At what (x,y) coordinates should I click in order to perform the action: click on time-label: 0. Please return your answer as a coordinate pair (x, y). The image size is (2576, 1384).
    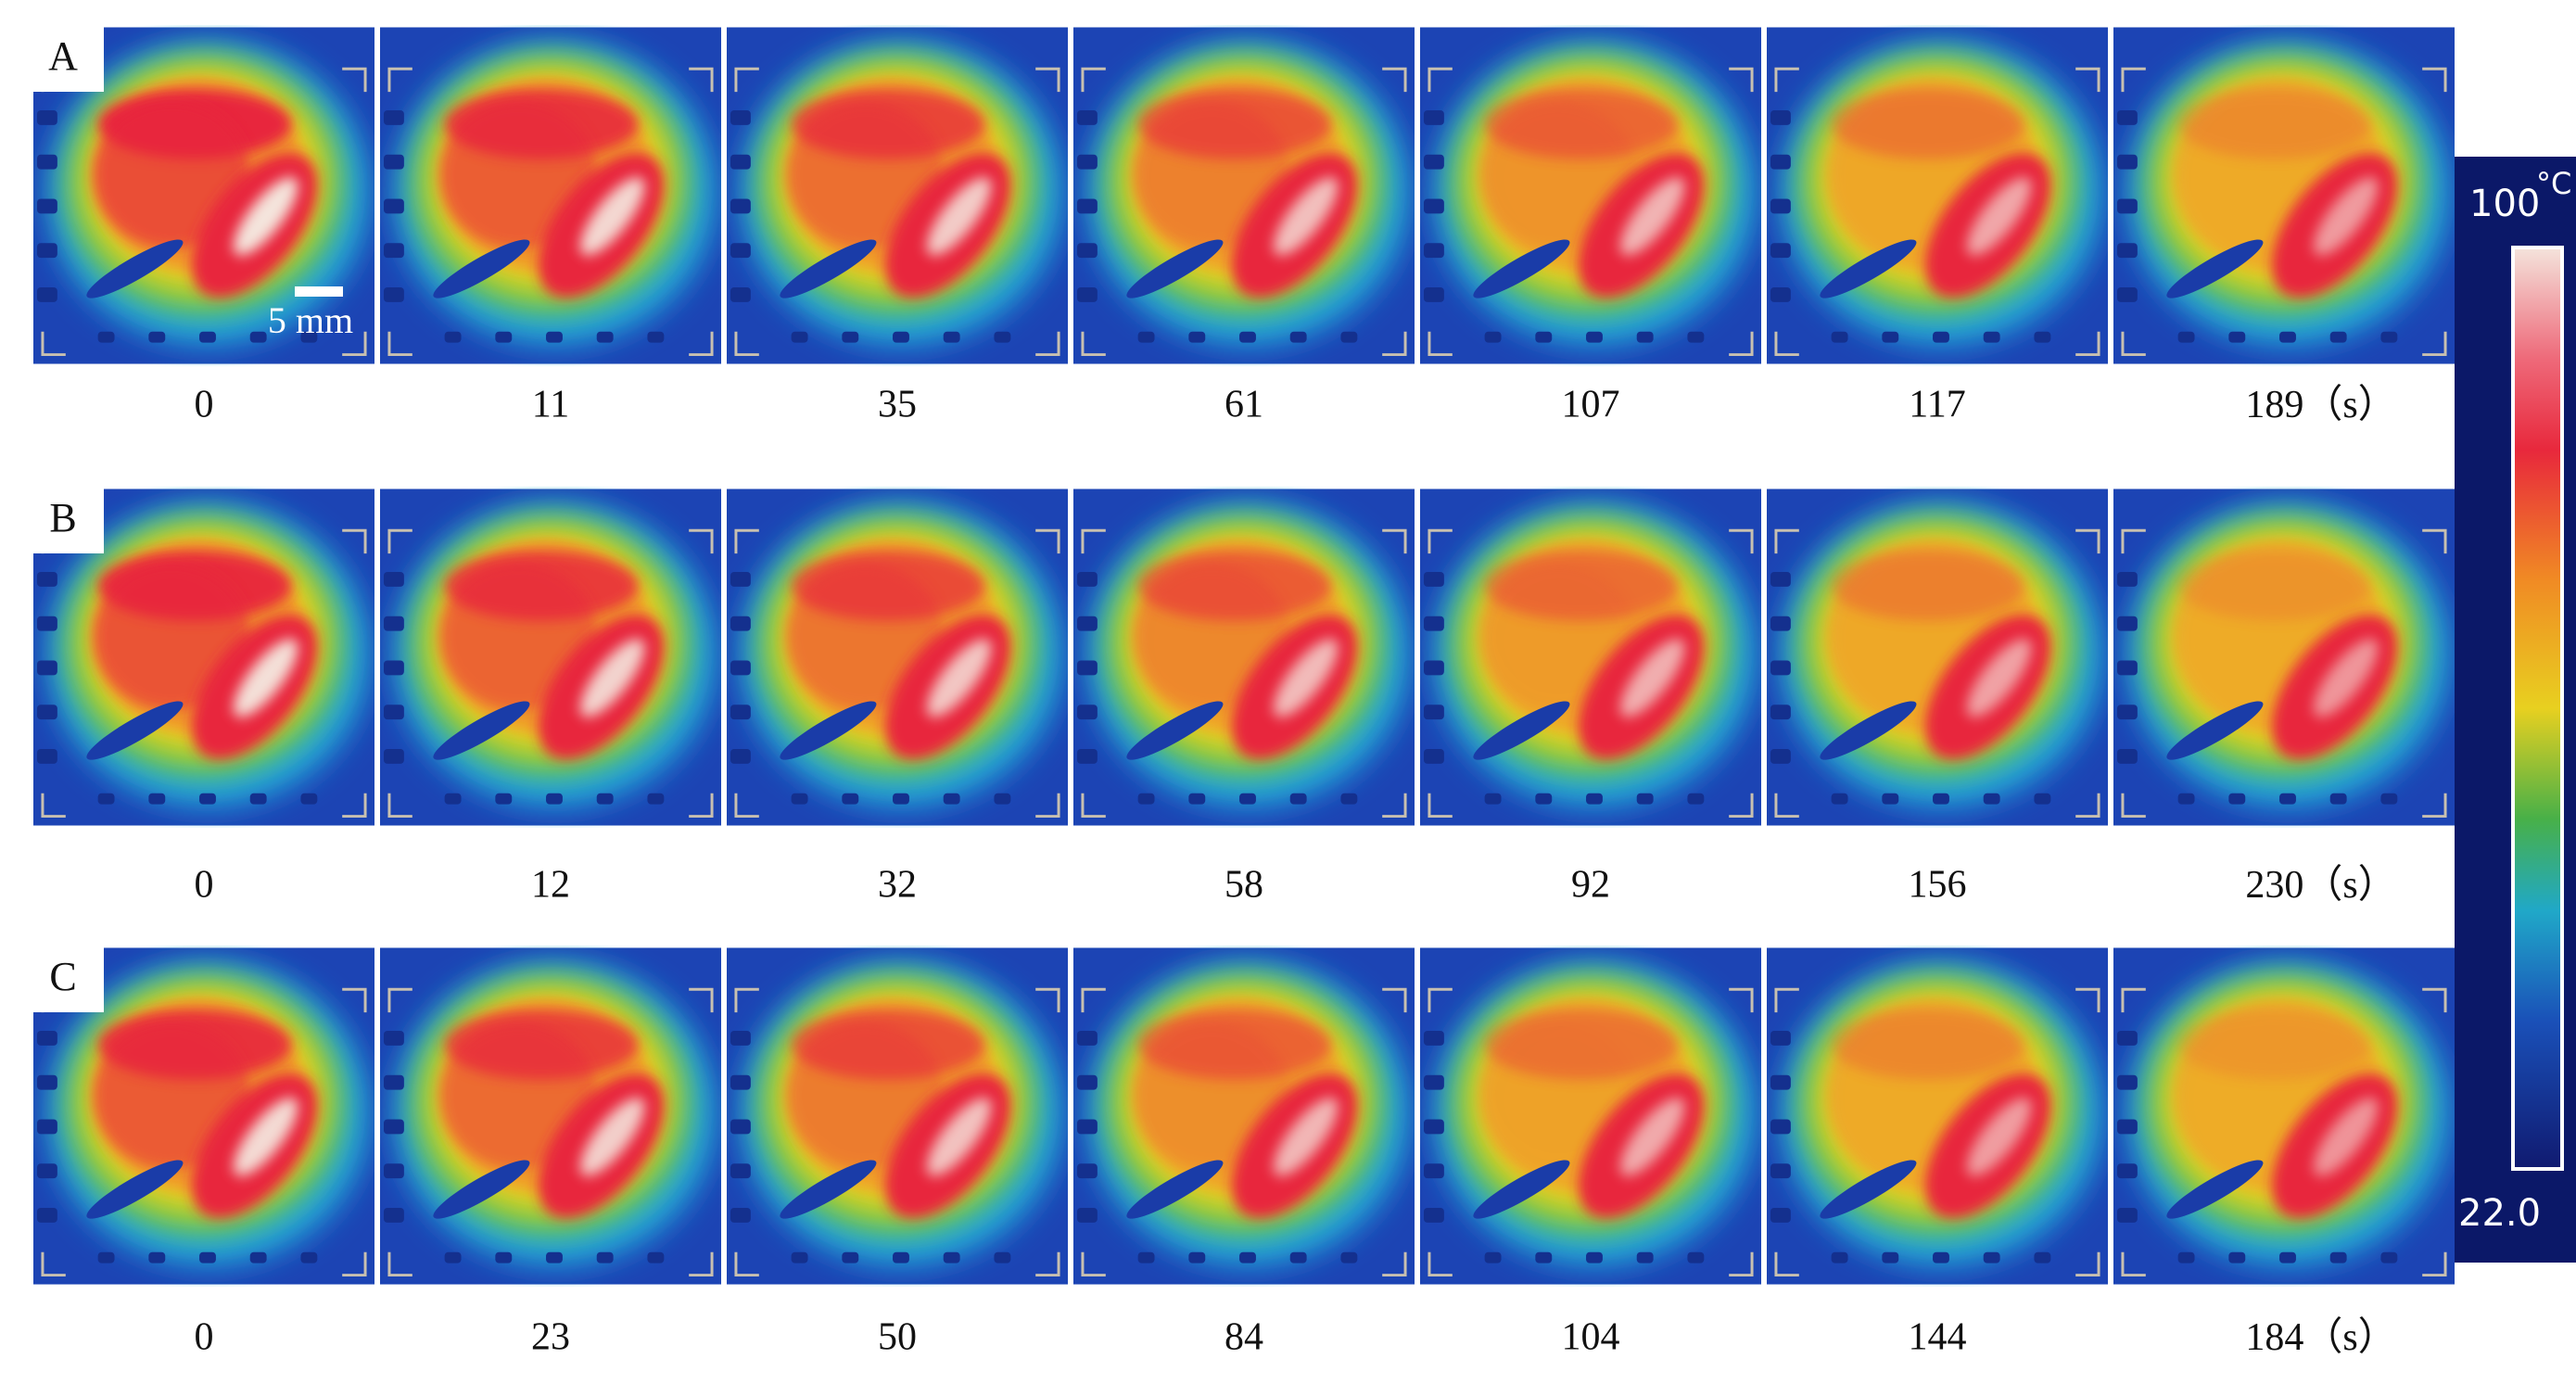
    Looking at the image, I should click on (204, 885).